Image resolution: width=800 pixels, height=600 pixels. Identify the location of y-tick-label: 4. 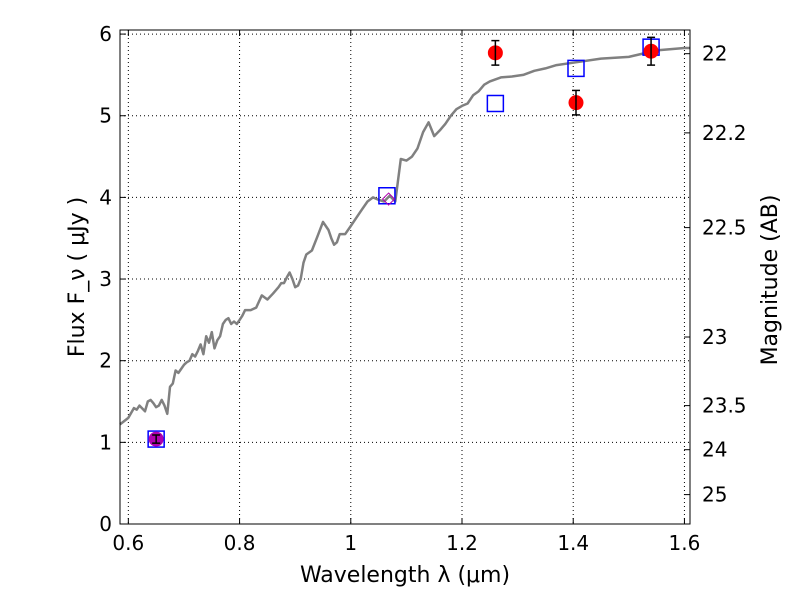
(105, 197).